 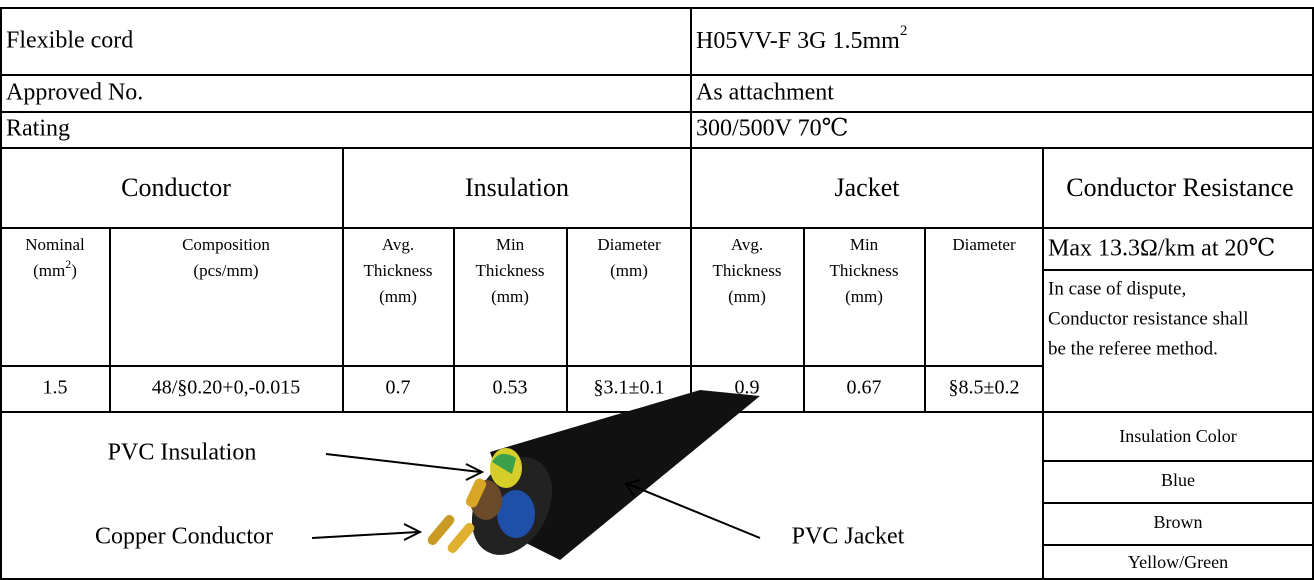 I want to click on cell: §3.1±0.1, so click(x=629, y=388).